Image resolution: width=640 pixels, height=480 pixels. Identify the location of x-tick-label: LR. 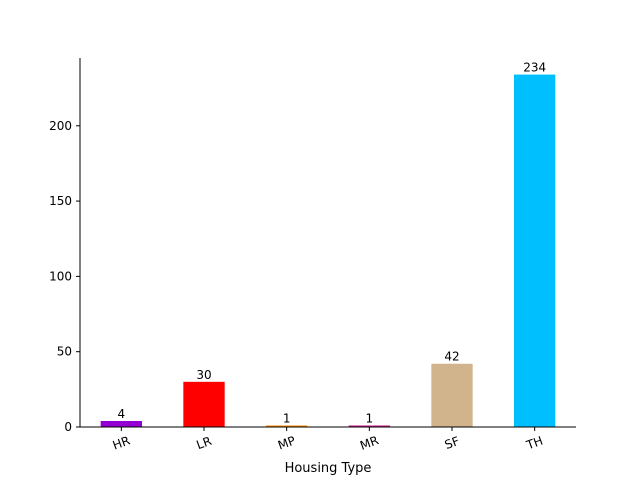
(204, 443).